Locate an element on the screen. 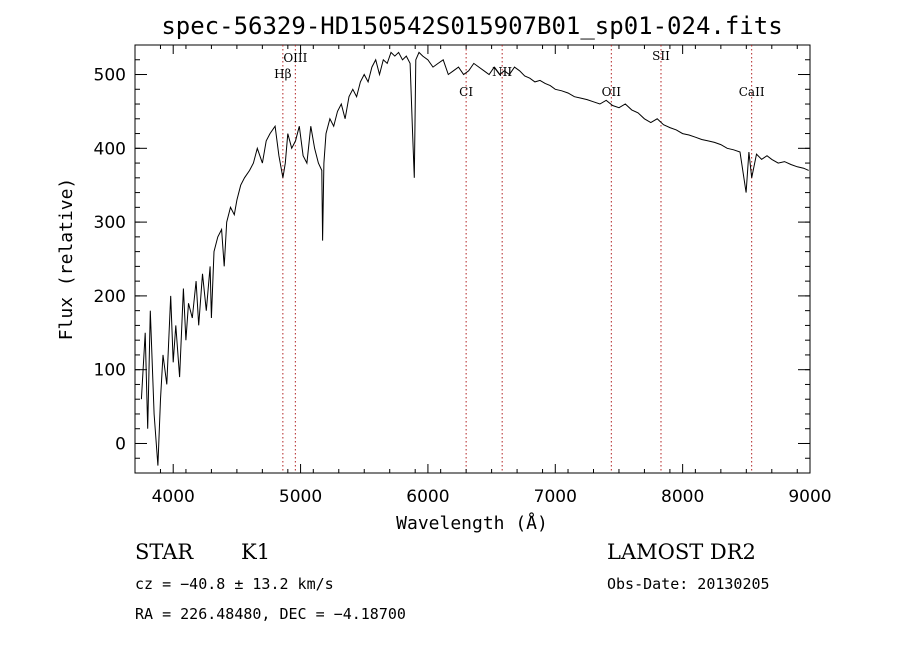  emission-line-label: OII is located at coordinates (612, 92).